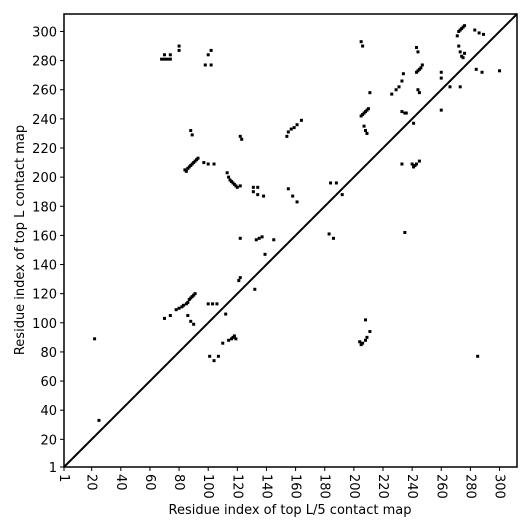  Describe the element at coordinates (353, 486) in the screenshot. I see `x-tick-label: 200` at that location.